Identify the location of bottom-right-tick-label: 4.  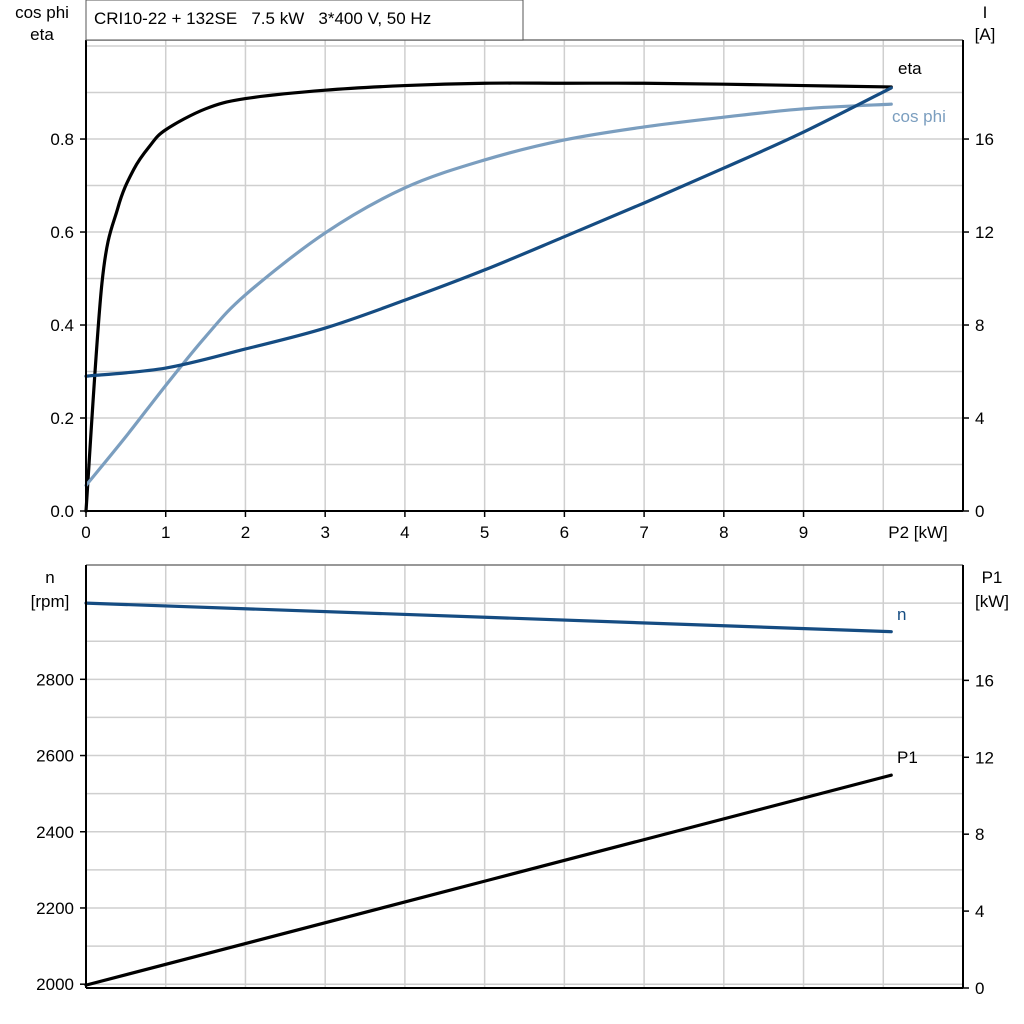
(979, 911).